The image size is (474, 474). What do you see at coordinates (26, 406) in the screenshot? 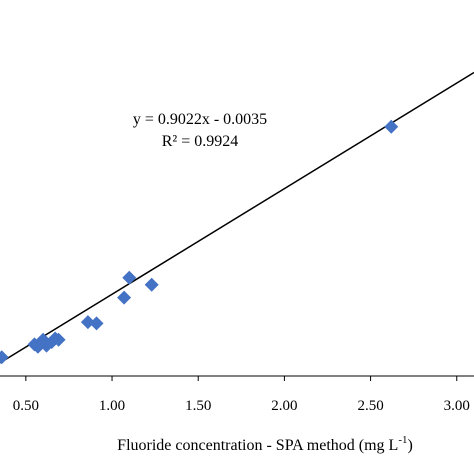
I see `x-tick-label: 0.50` at bounding box center [26, 406].